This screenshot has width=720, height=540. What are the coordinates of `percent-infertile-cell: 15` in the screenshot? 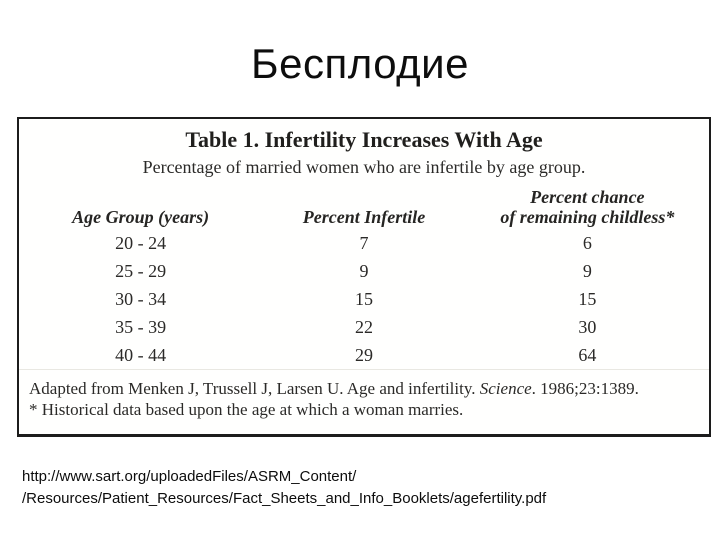 It's located at (363, 299).